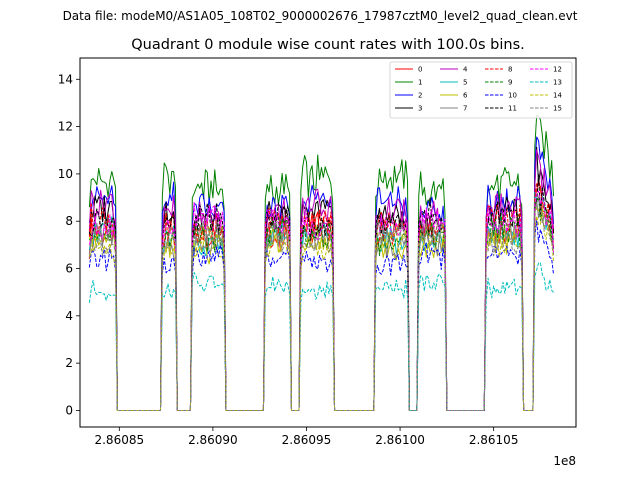 The height and width of the screenshot is (480, 640). What do you see at coordinates (400, 440) in the screenshot?
I see `x-tick-label: 2.86100` at bounding box center [400, 440].